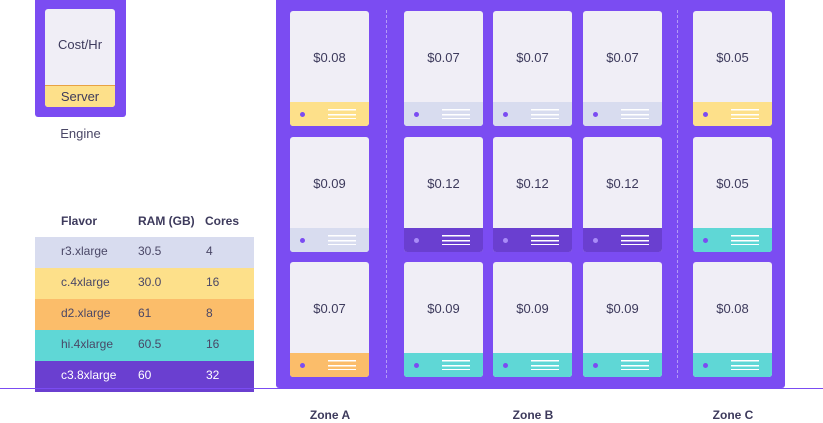 This screenshot has height=423, width=823. Describe the element at coordinates (209, 251) in the screenshot. I see `flavor-cell-cores: 4` at that location.